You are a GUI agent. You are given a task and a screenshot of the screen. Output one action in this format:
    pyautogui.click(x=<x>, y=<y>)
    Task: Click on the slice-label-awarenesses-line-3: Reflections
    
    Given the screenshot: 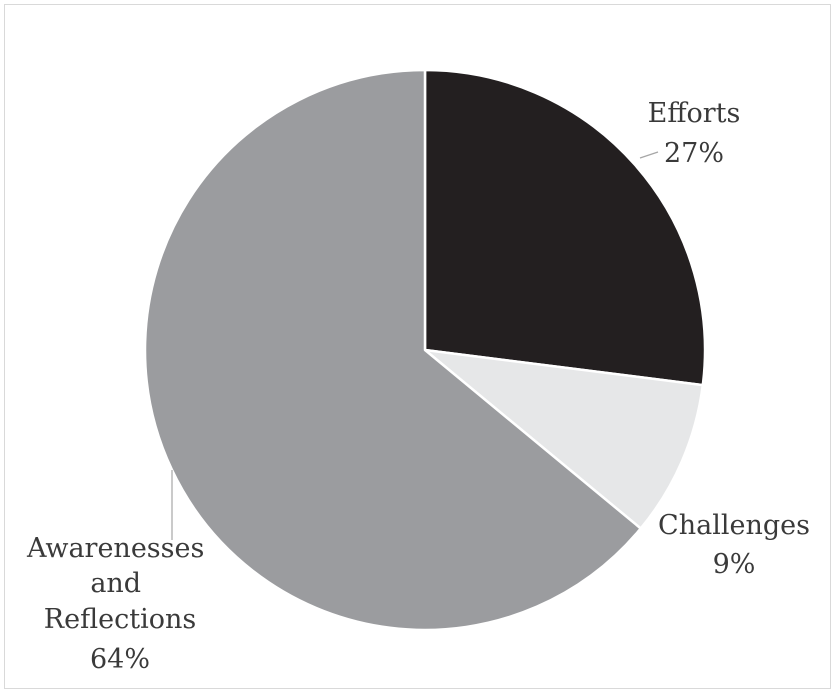 What is the action you would take?
    pyautogui.click(x=120, y=619)
    